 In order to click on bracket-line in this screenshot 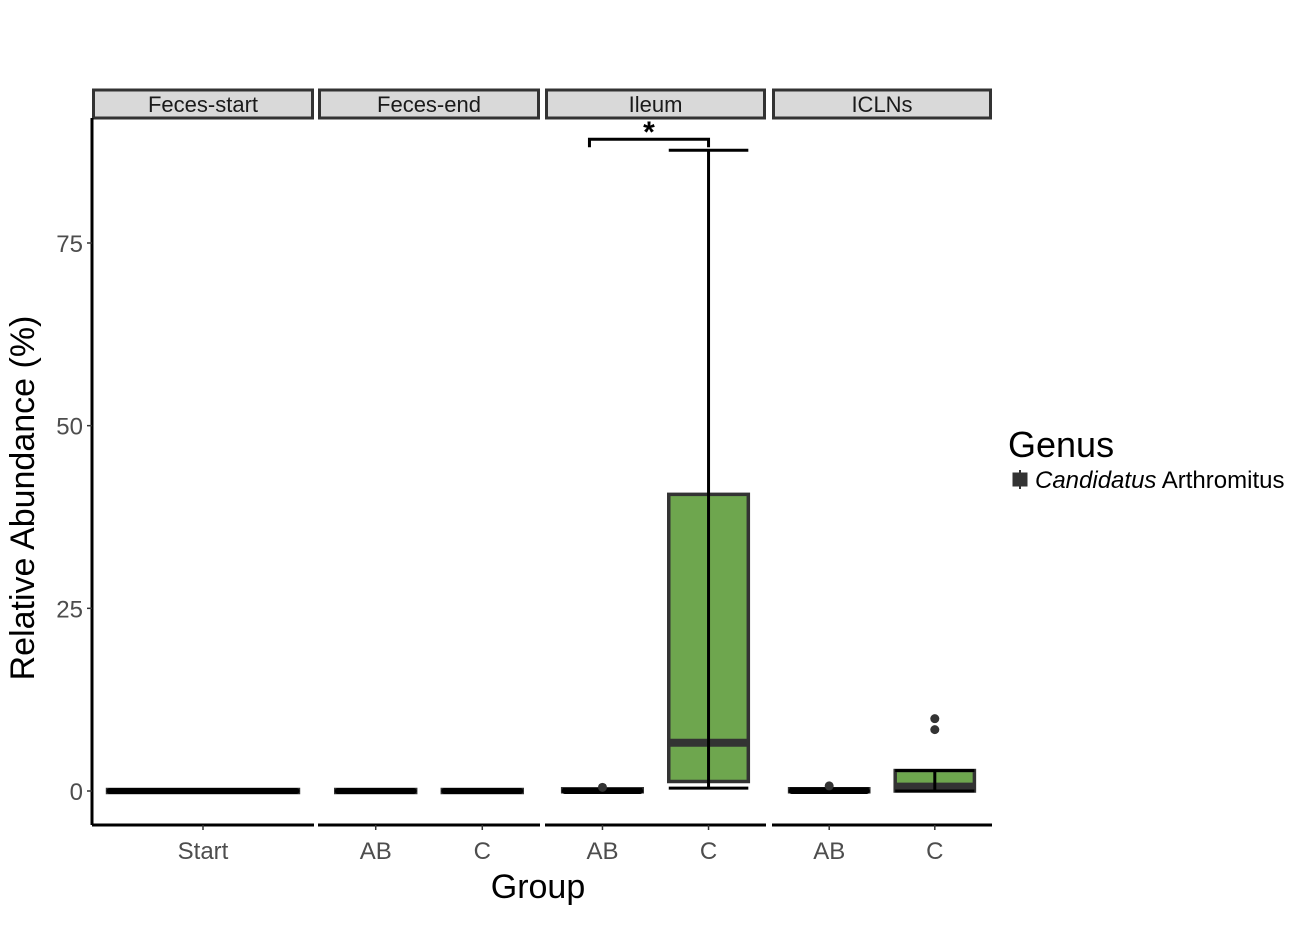, I will do `click(649, 142)`.